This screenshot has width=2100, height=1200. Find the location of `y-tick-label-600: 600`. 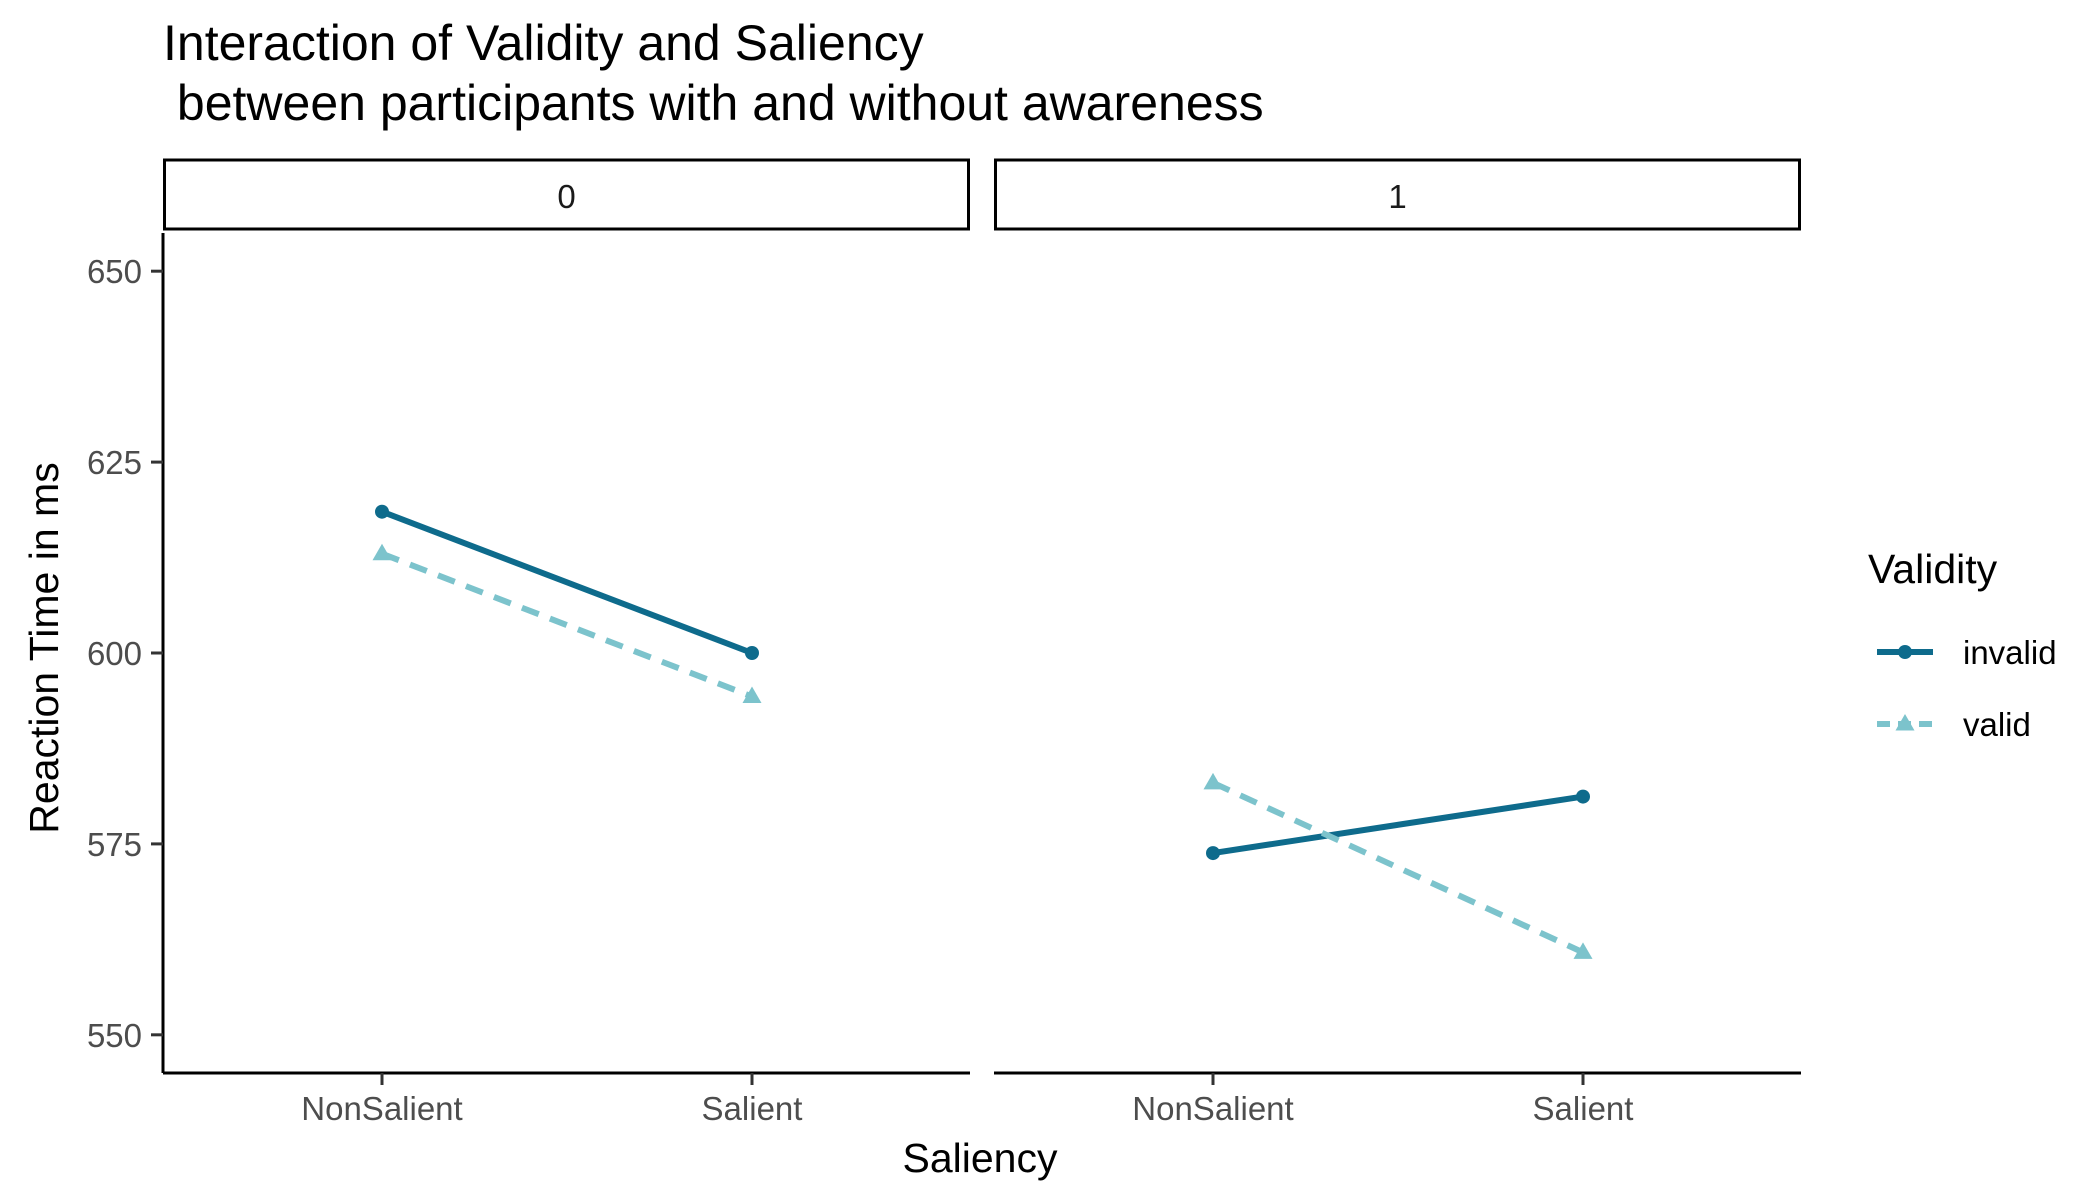

y-tick-label-600: 600 is located at coordinates (114, 653).